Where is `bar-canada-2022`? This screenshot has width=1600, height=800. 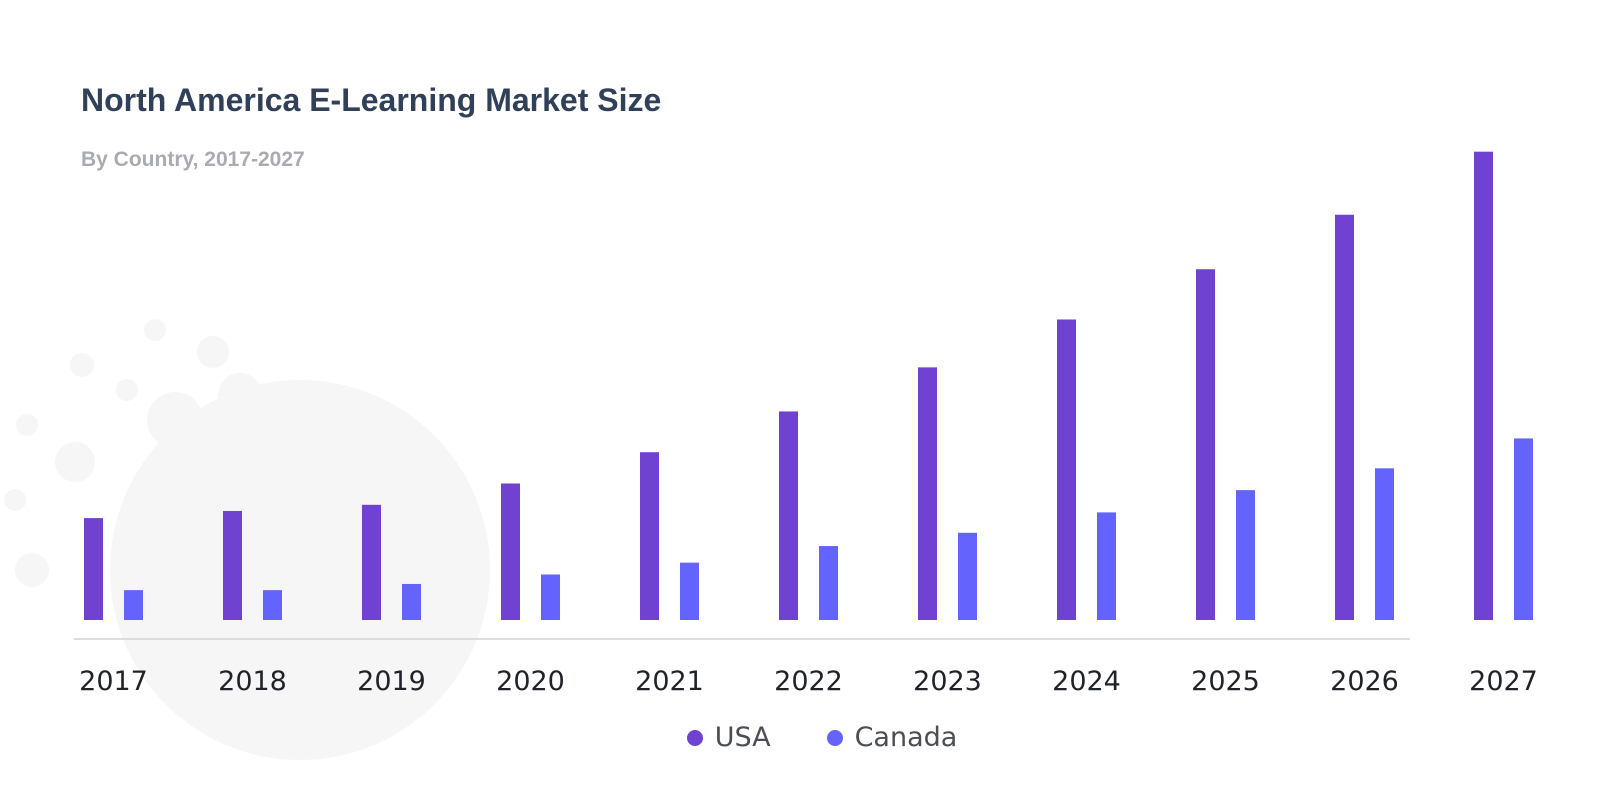
bar-canada-2022 is located at coordinates (828, 583).